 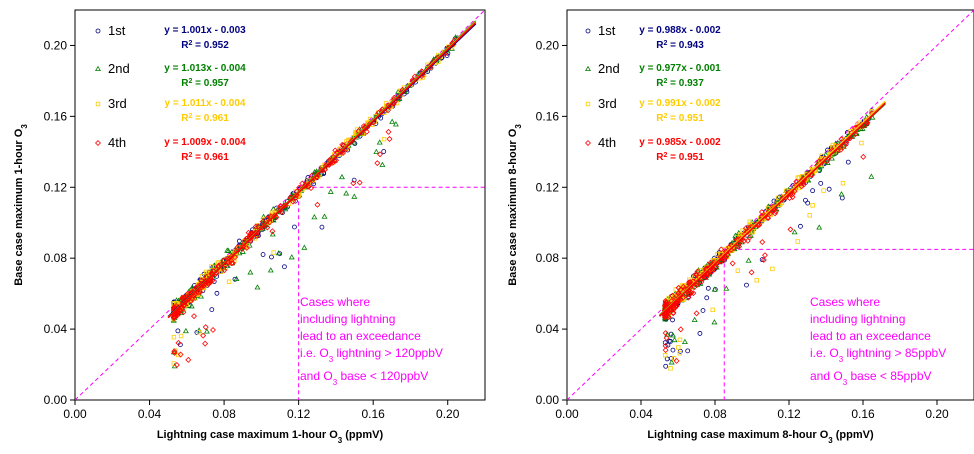 What do you see at coordinates (56, 258) in the screenshot?
I see `y-tick-label: 0.08` at bounding box center [56, 258].